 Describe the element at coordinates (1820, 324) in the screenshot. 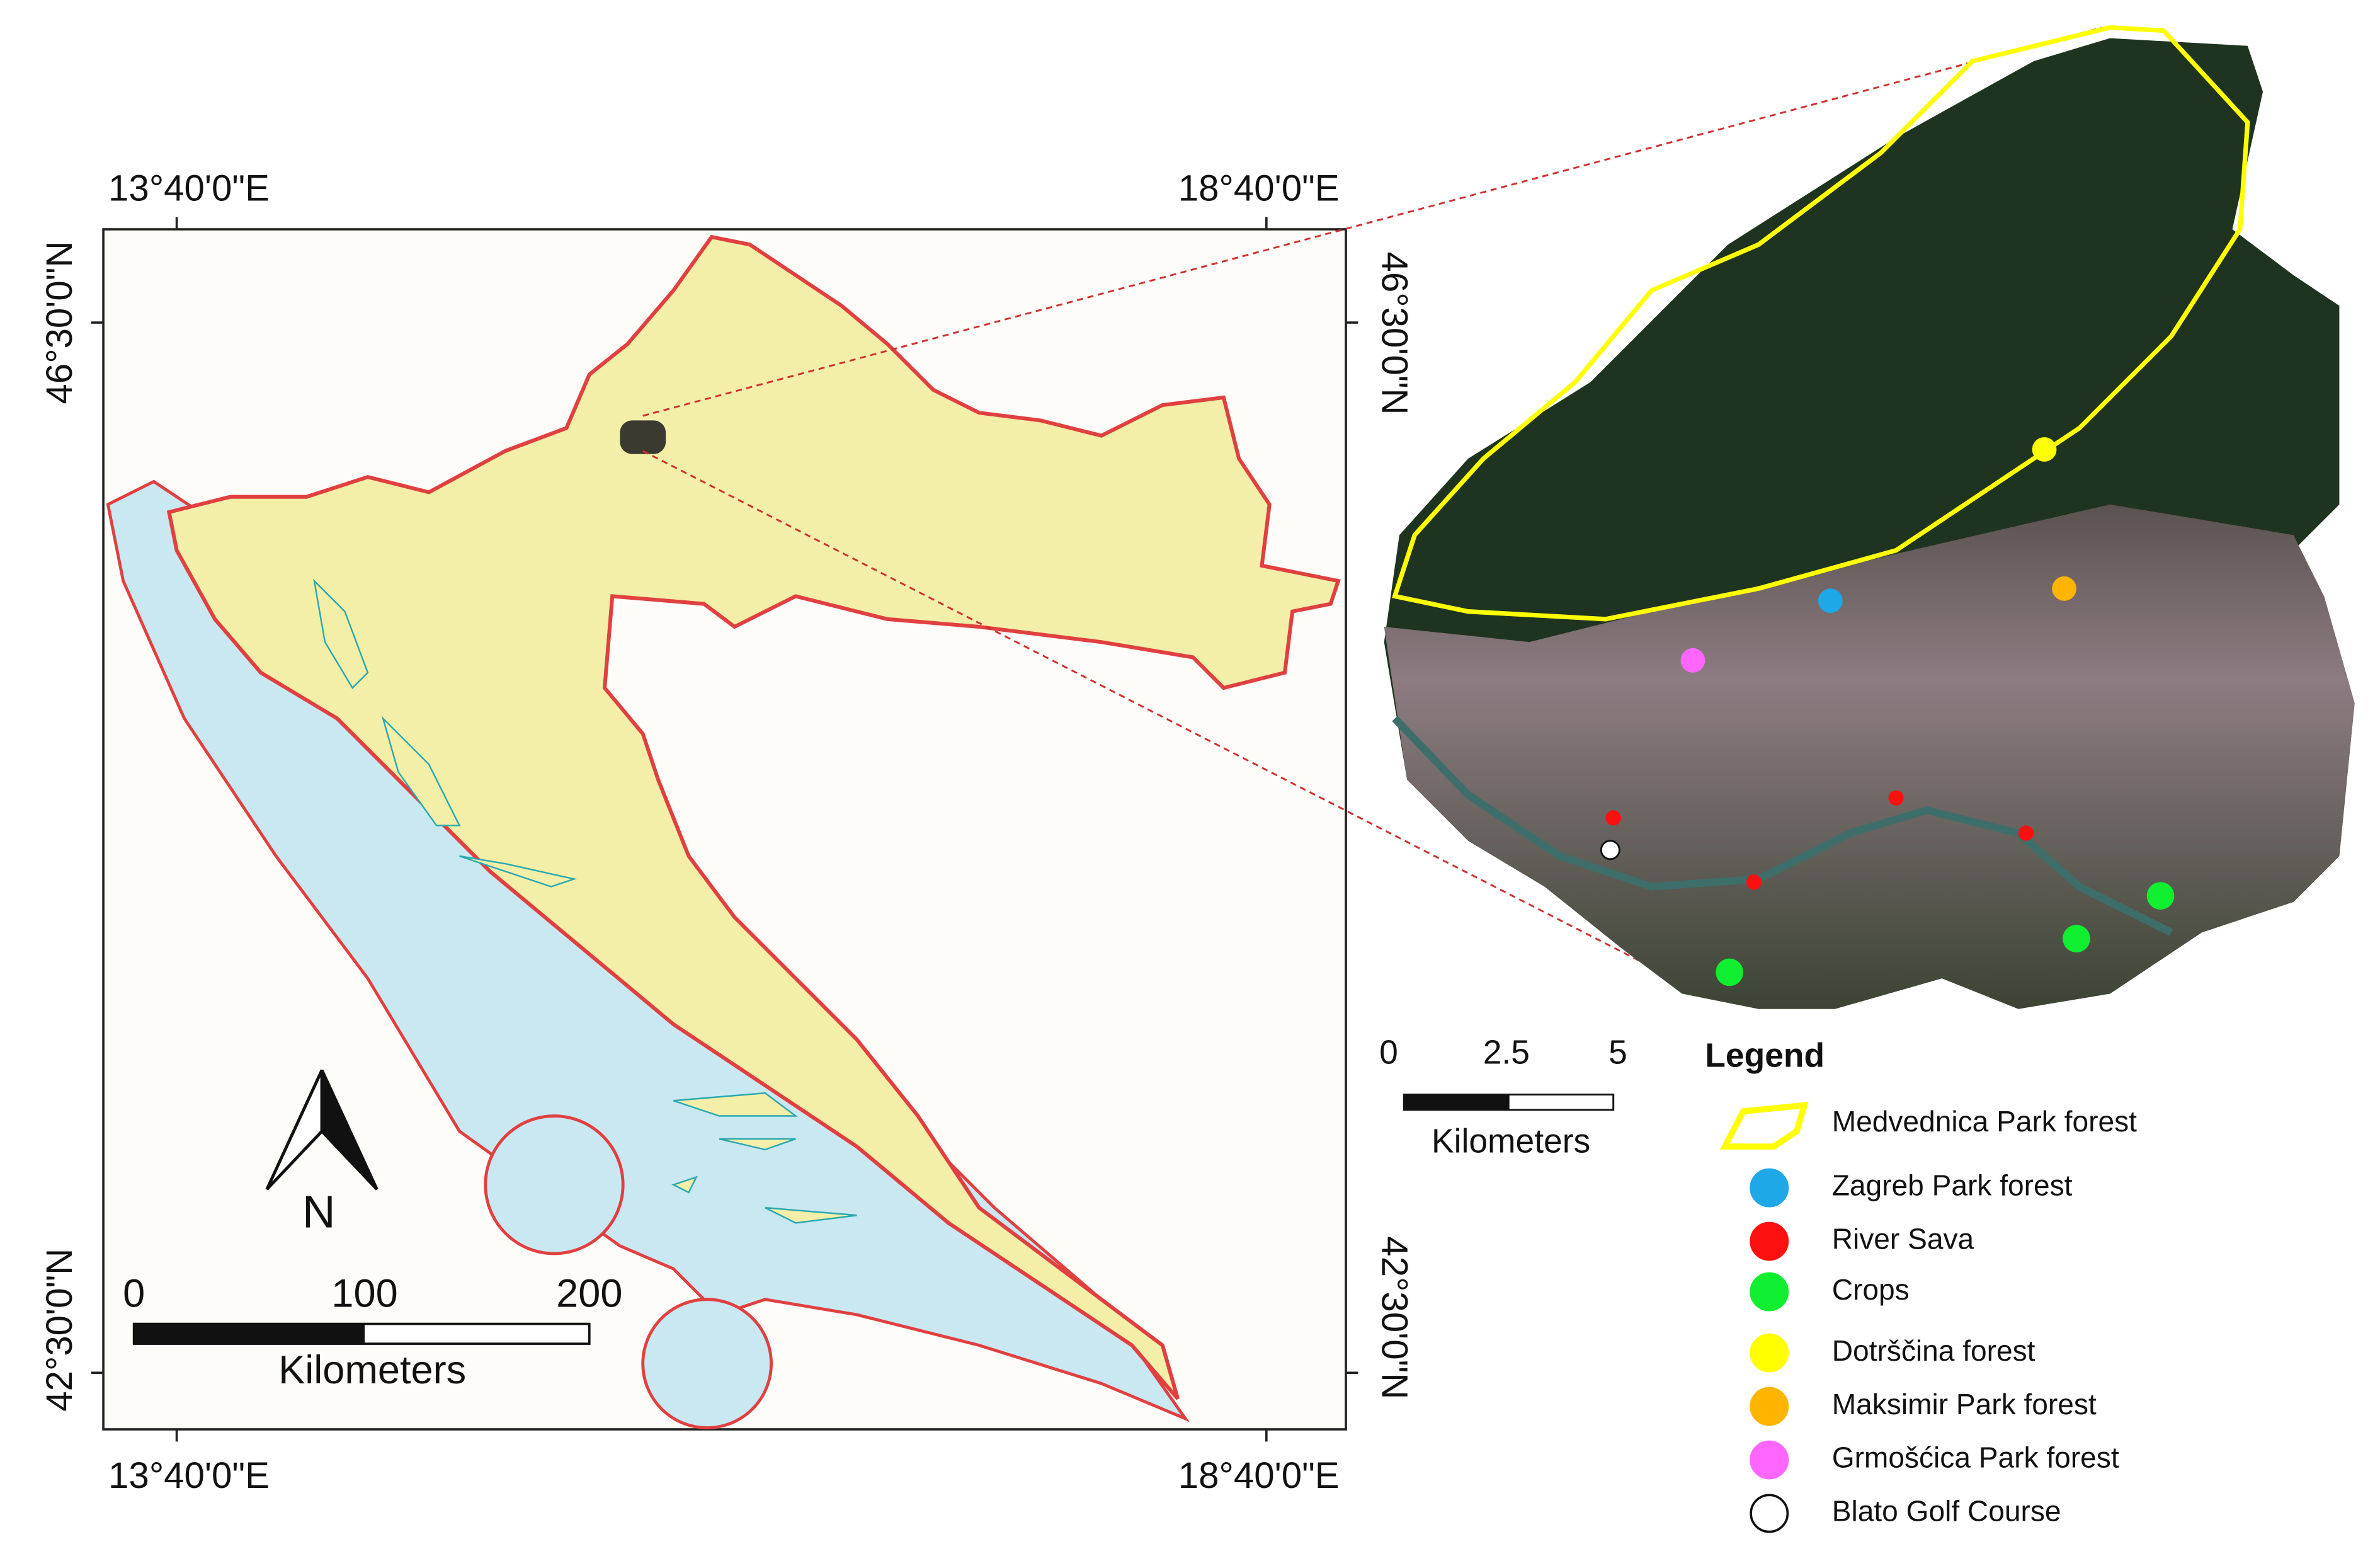

I see `medvednica-outline` at that location.